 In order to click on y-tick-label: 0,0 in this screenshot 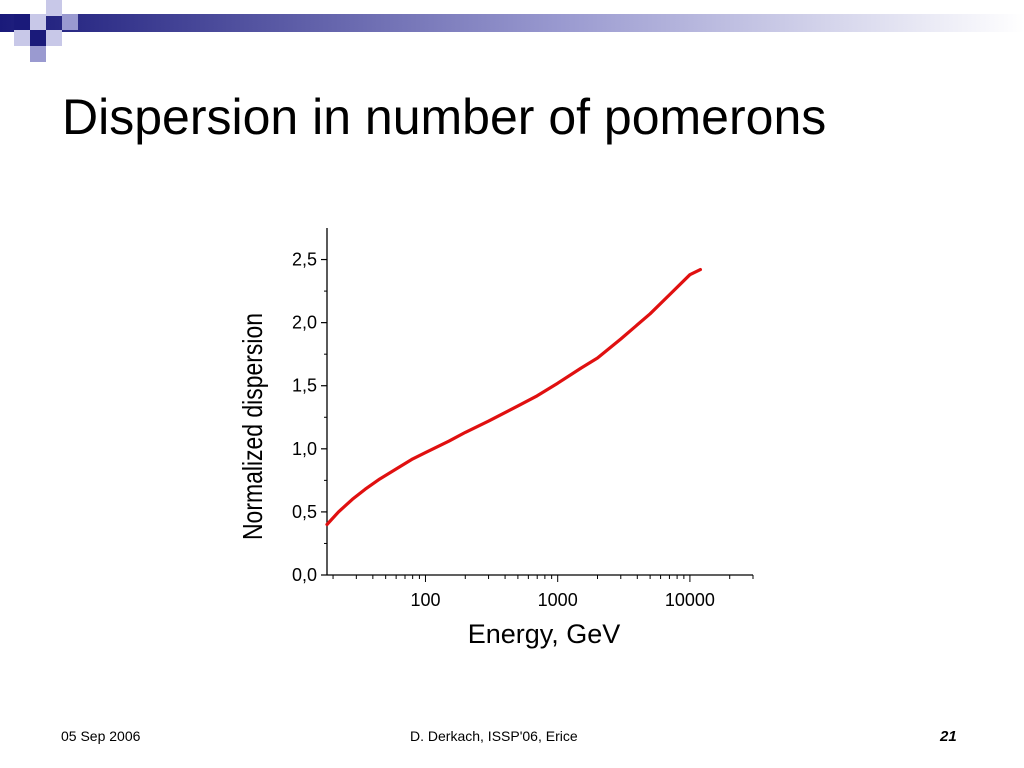, I will do `click(304, 575)`.